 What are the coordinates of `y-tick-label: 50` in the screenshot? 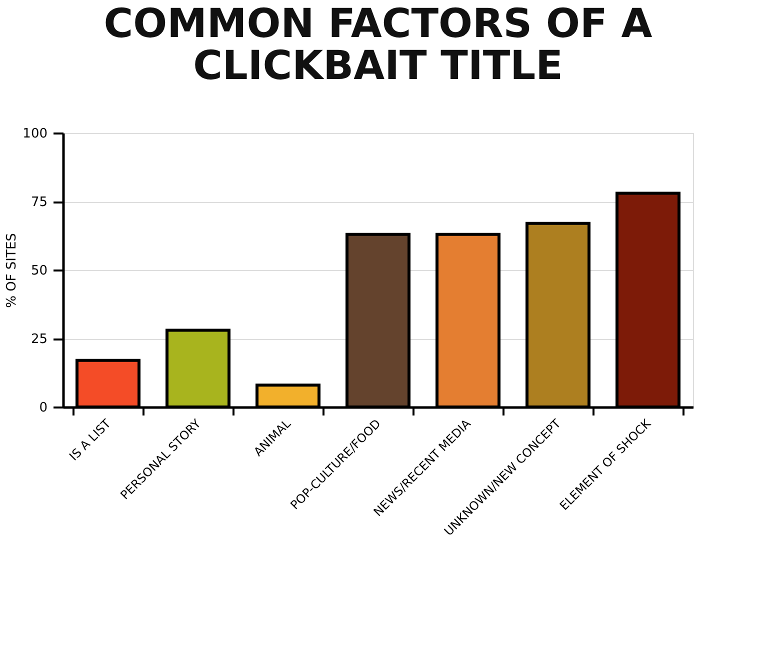 It's located at (39, 271).